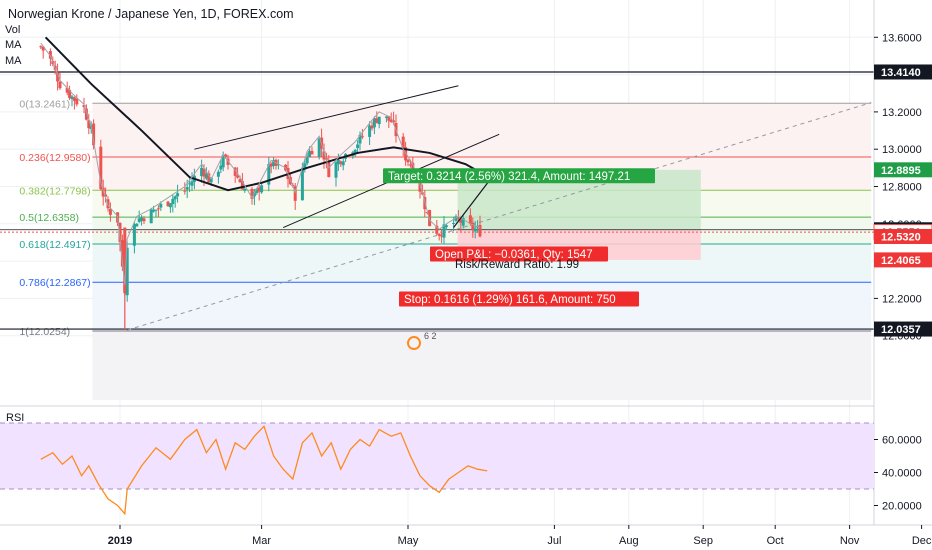 This screenshot has height=550, width=932. Describe the element at coordinates (514, 255) in the screenshot. I see `pnl-label: Open P&L: −0.0361, Qty: 1547` at that location.